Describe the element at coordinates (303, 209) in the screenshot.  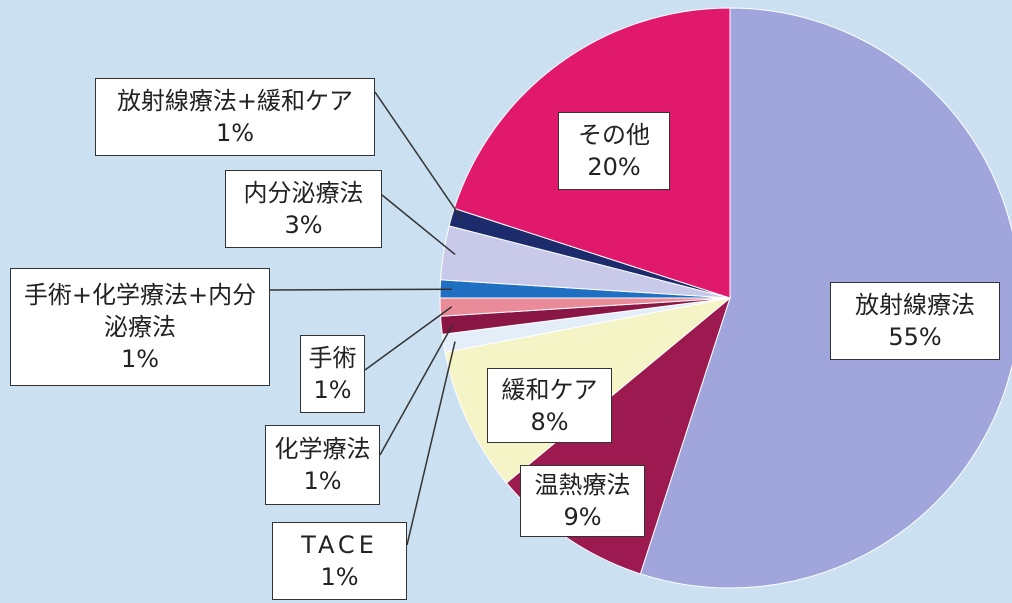
I see `slice-label: 内分泌療法 3%` at that location.